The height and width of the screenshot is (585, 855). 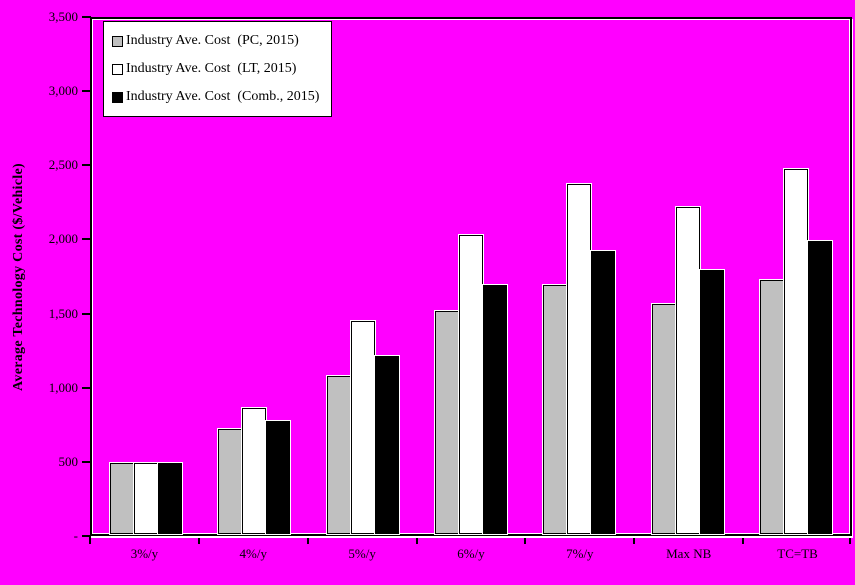 I want to click on y-tick-label: -, so click(x=75, y=535).